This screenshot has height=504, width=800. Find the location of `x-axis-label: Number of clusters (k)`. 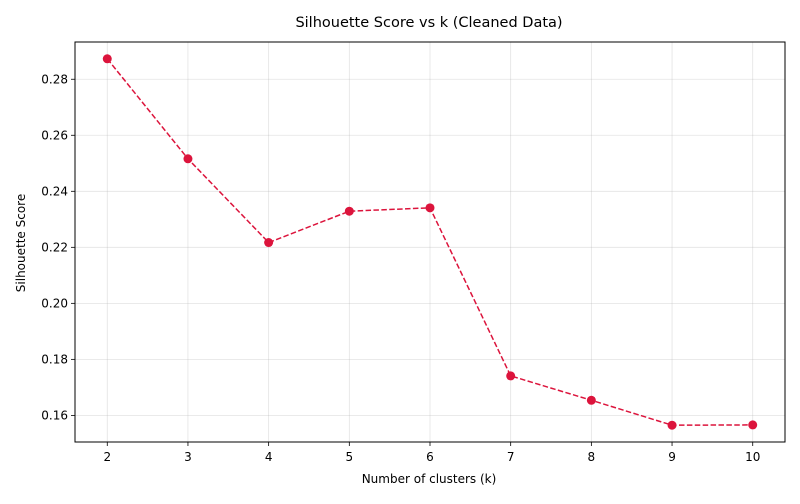

x-axis-label: Number of clusters (k) is located at coordinates (429, 479).